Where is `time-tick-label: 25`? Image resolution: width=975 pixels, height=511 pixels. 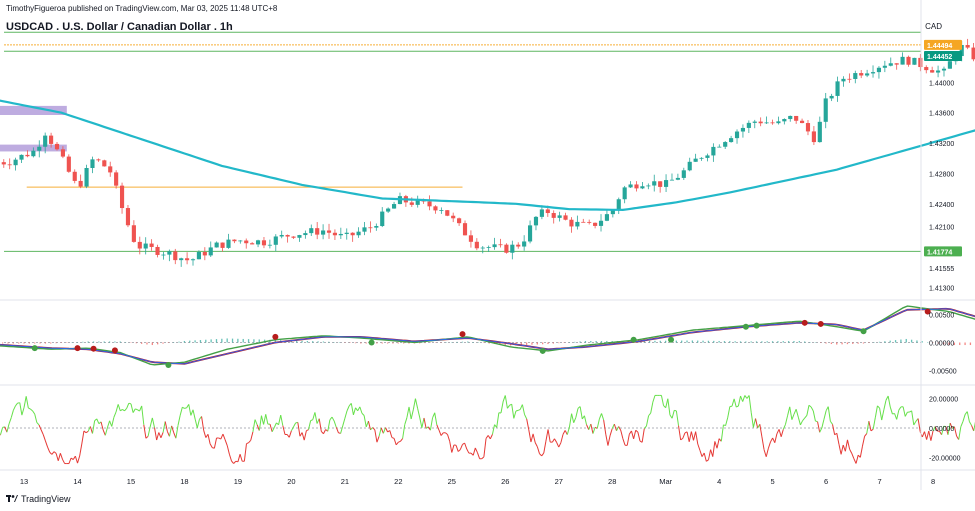 time-tick-label: 25 is located at coordinates (452, 481).